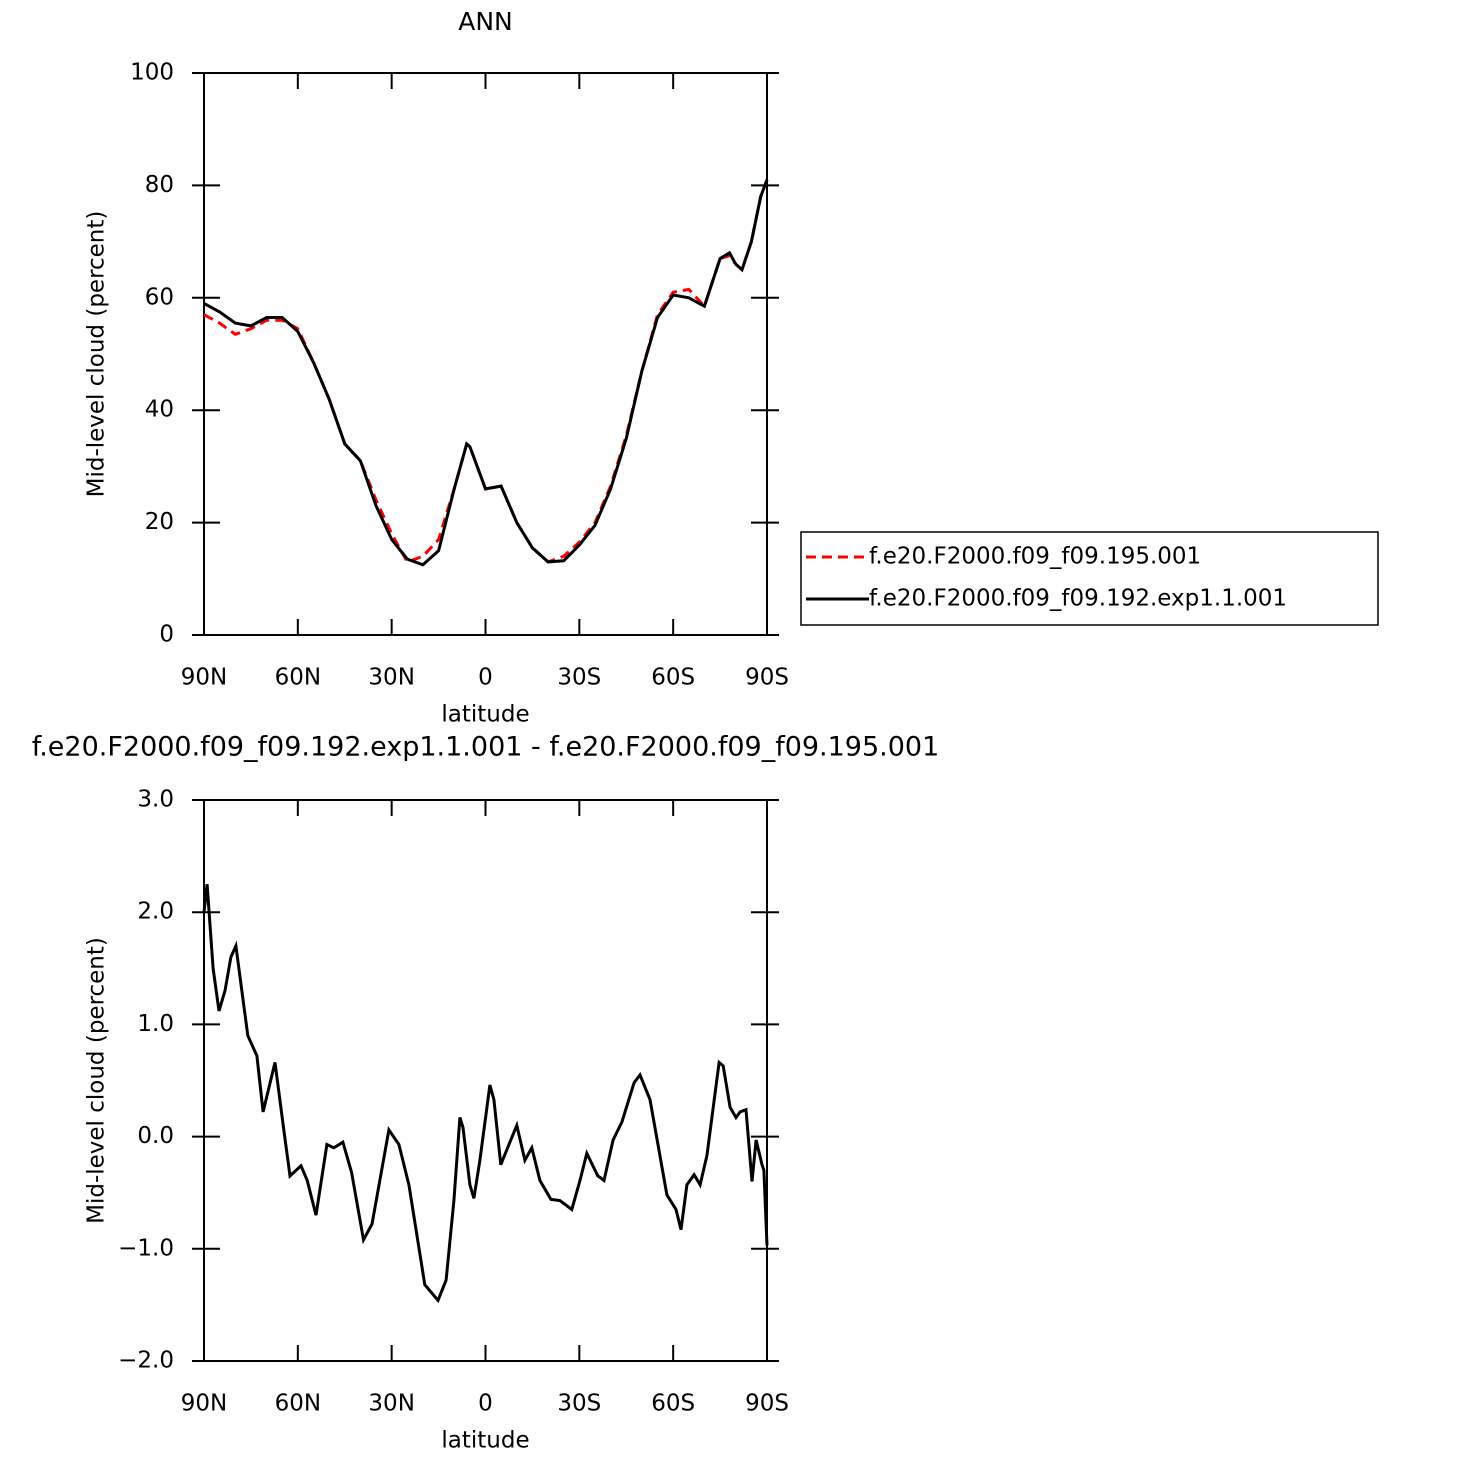 The height and width of the screenshot is (1463, 1463). I want to click on y-tick-label: 2.0, so click(155, 912).